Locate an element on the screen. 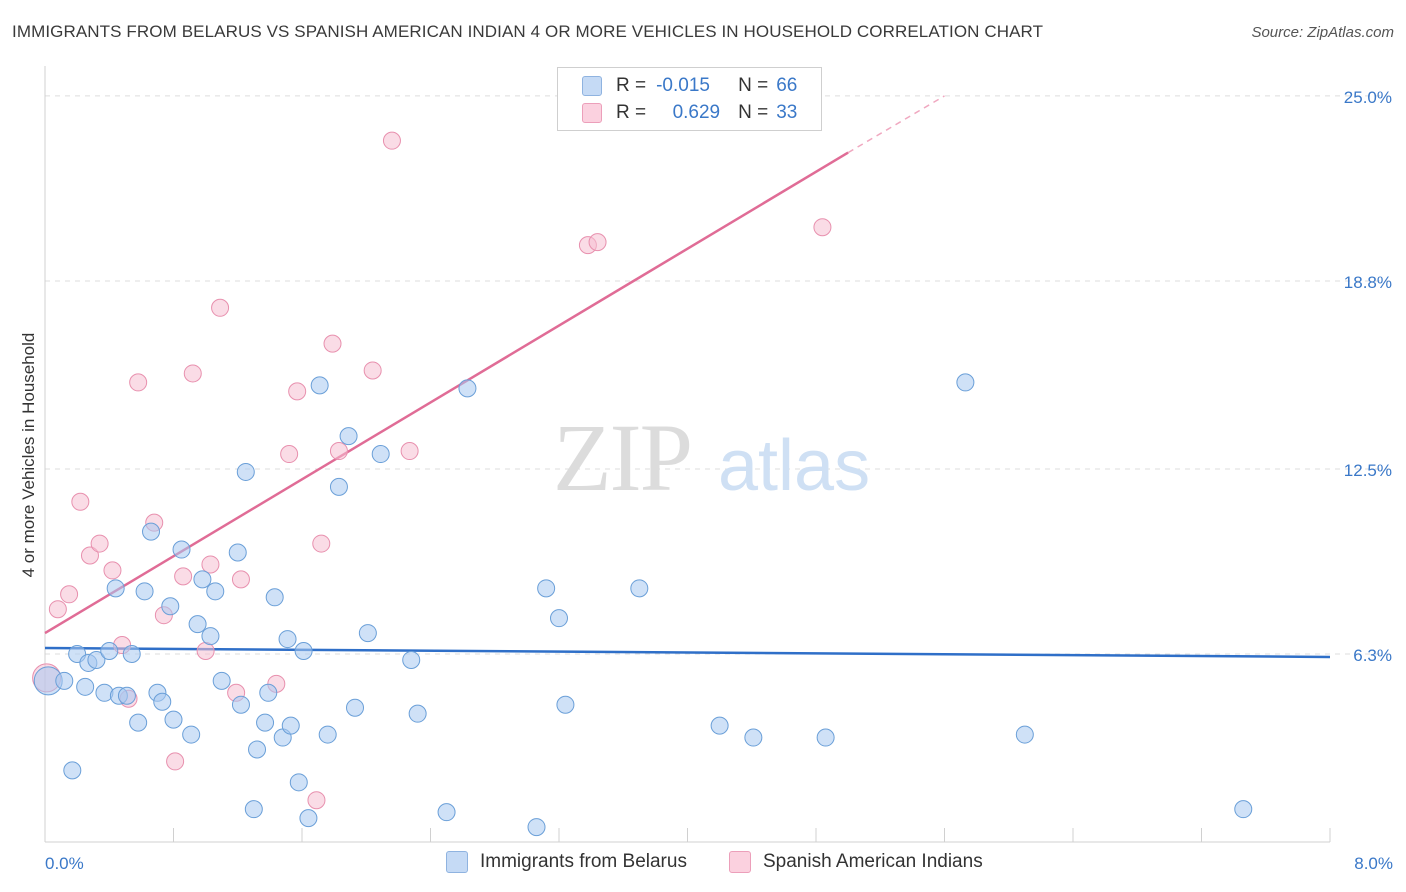  y-tick-label: 25.0% is located at coordinates (1368, 97).